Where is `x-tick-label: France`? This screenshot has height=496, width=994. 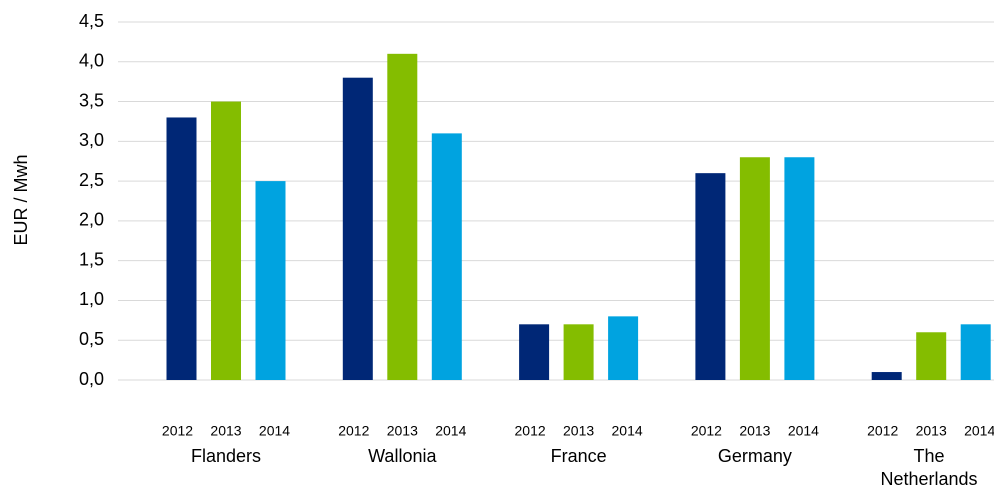
x-tick-label: France is located at coordinates (578, 456).